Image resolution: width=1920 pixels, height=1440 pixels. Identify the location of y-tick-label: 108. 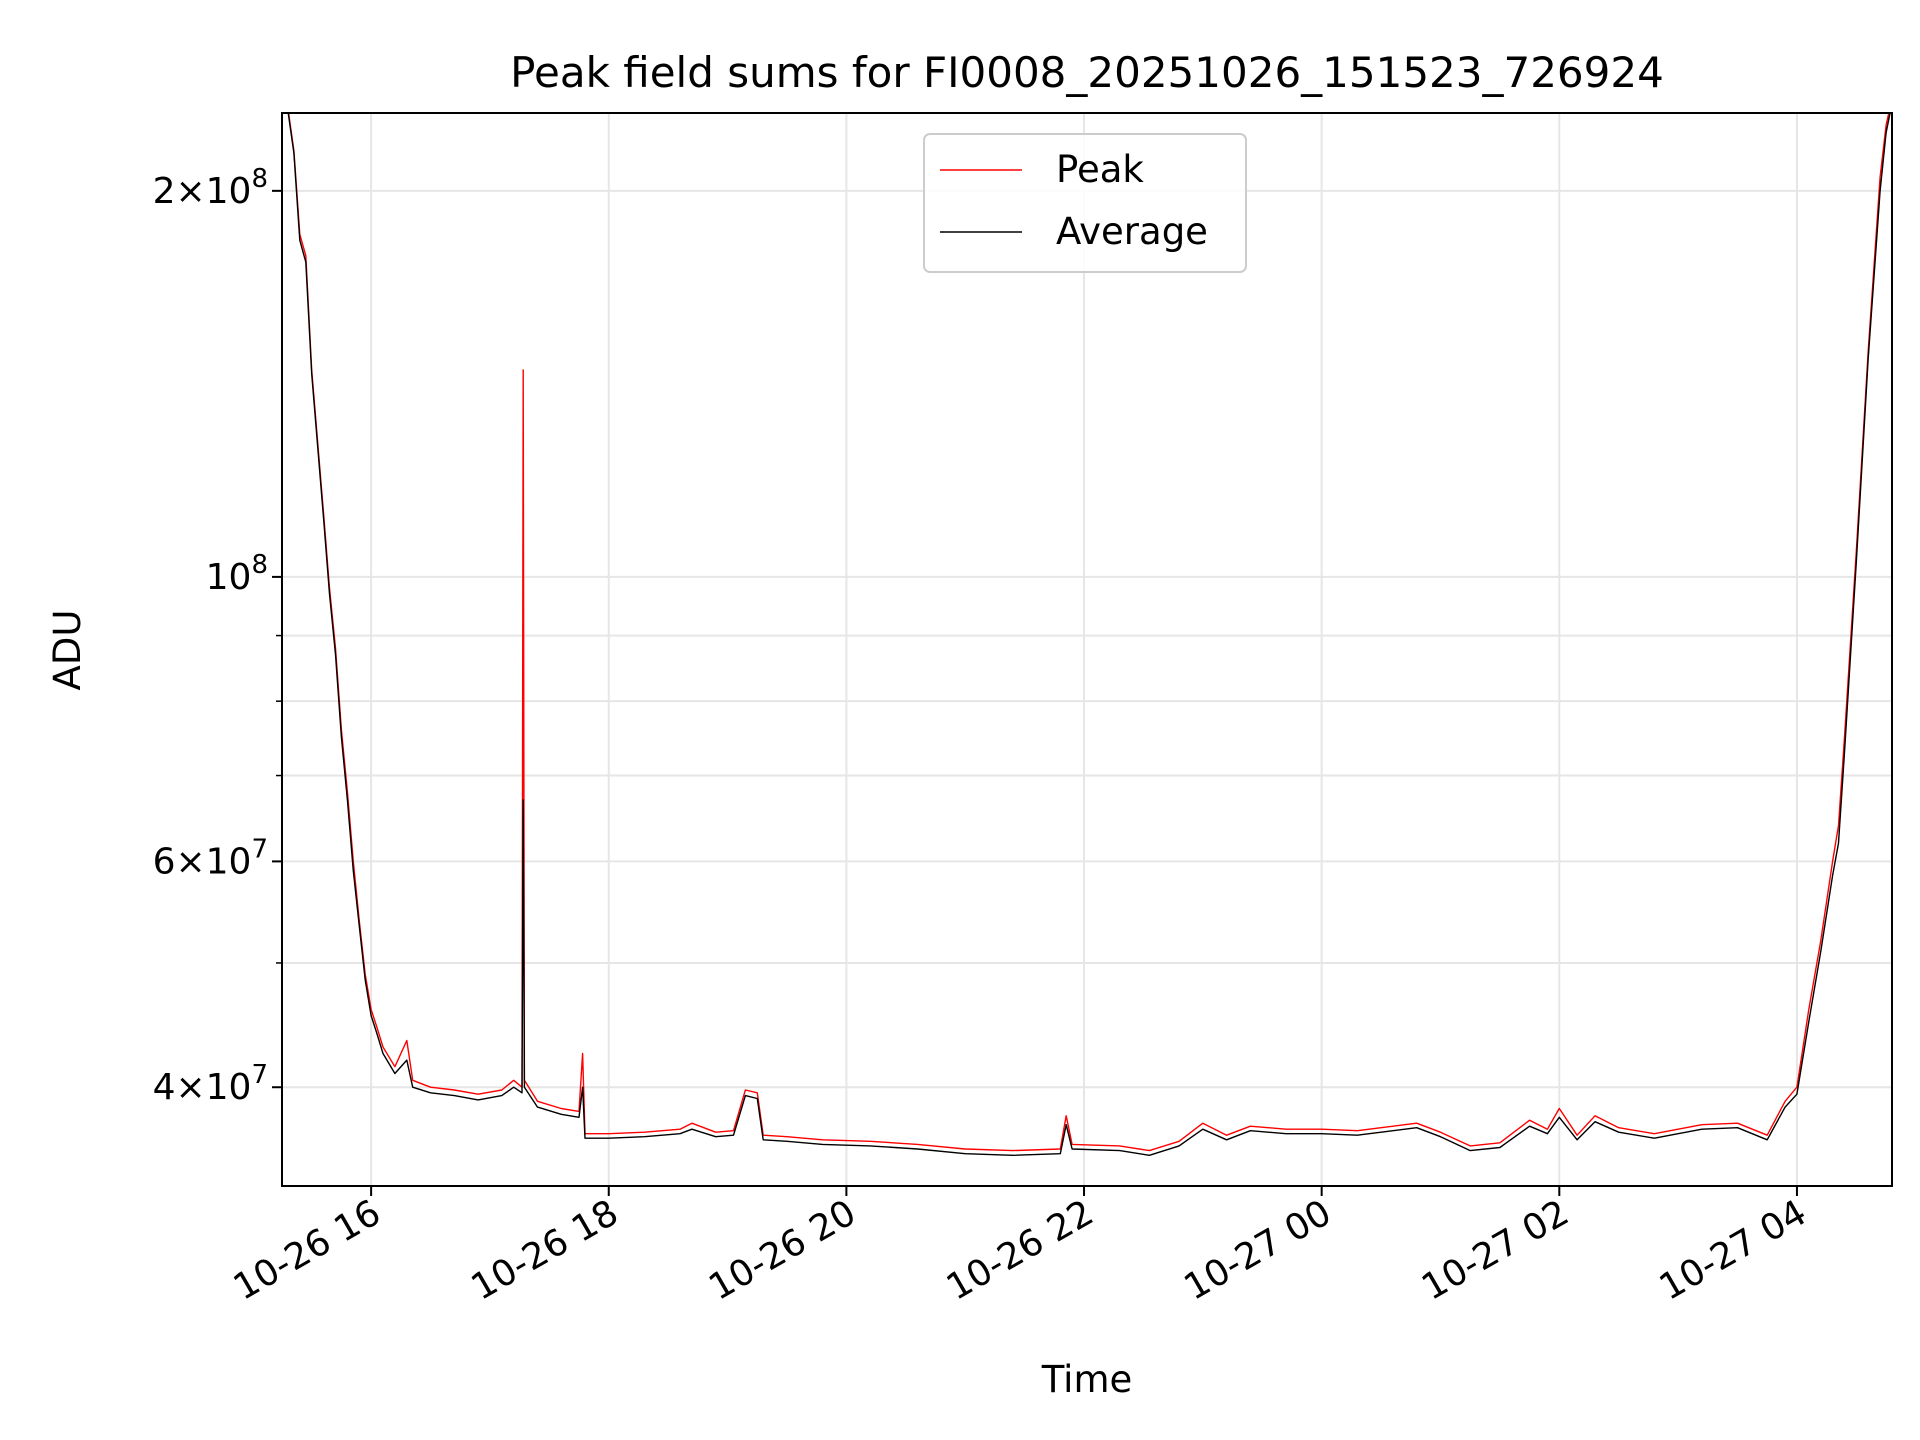
(237, 574).